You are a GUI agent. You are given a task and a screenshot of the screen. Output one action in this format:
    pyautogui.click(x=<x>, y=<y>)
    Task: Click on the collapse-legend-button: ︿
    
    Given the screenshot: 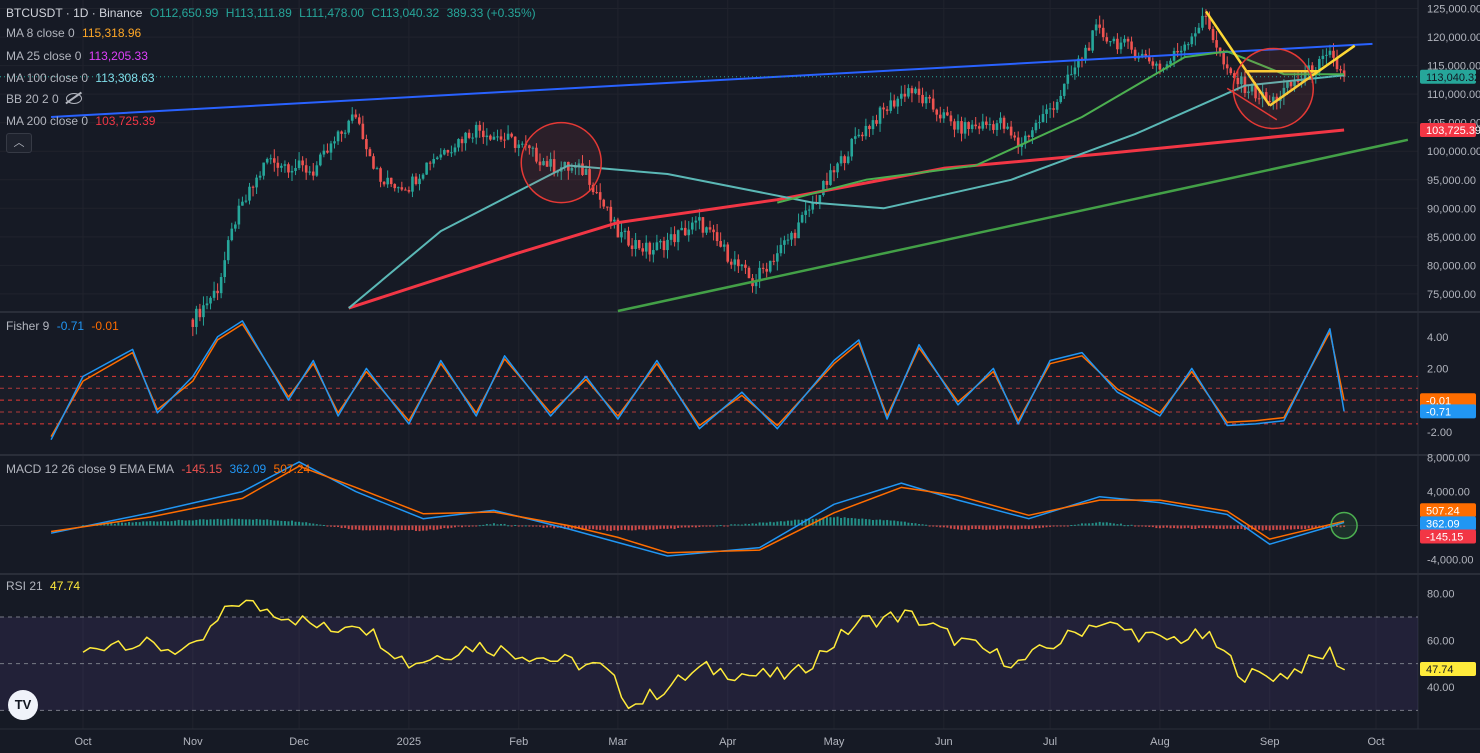 What is the action you would take?
    pyautogui.click(x=19, y=143)
    